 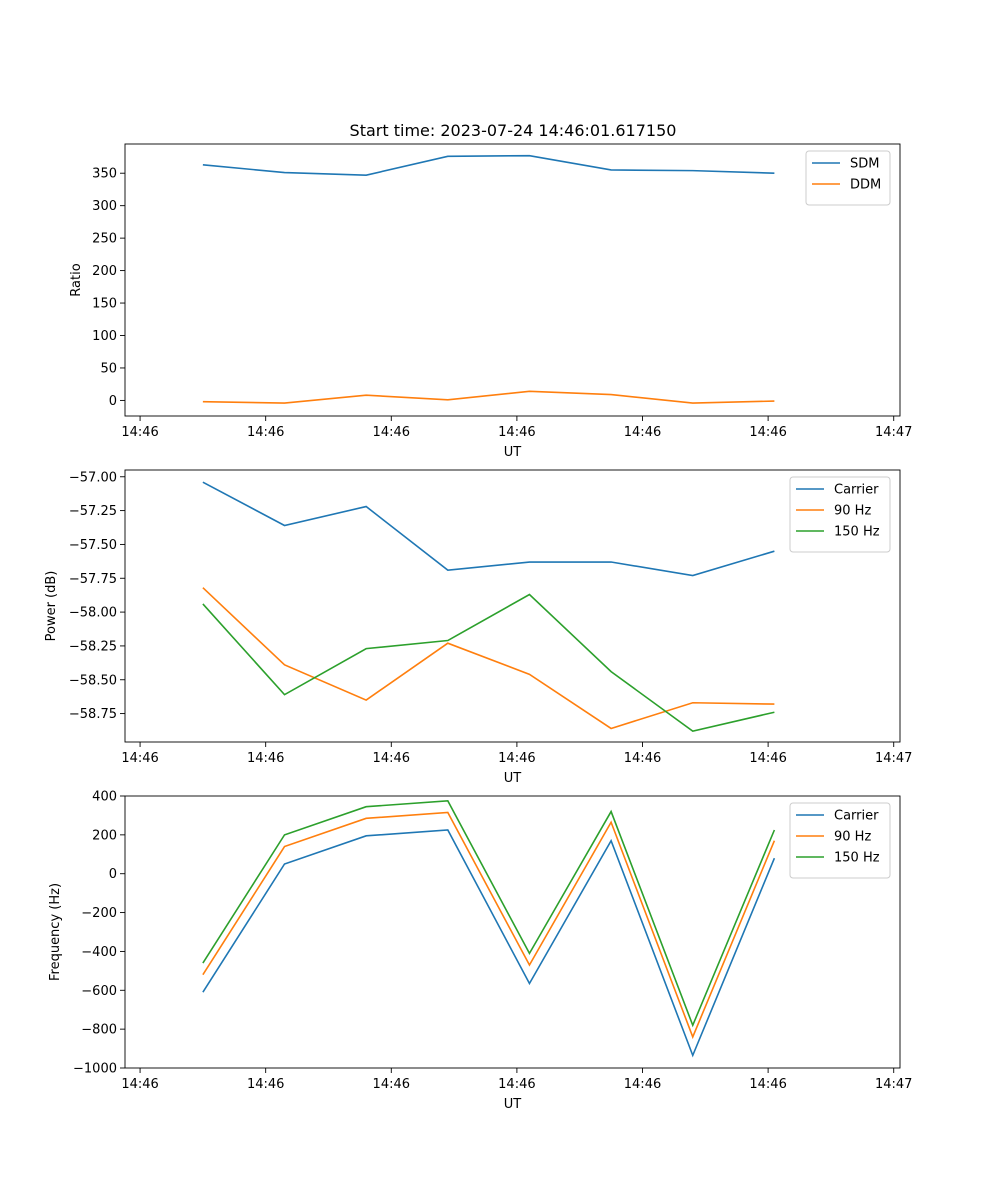 I want to click on ratio-y-tick-label: 100, so click(x=104, y=336).